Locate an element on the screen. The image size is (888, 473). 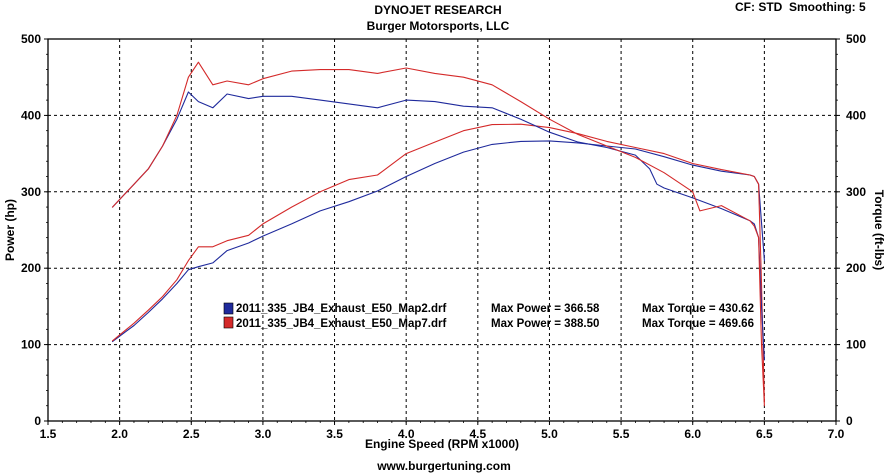
legend-max-torque: Max Torque = 430.62 is located at coordinates (698, 309).